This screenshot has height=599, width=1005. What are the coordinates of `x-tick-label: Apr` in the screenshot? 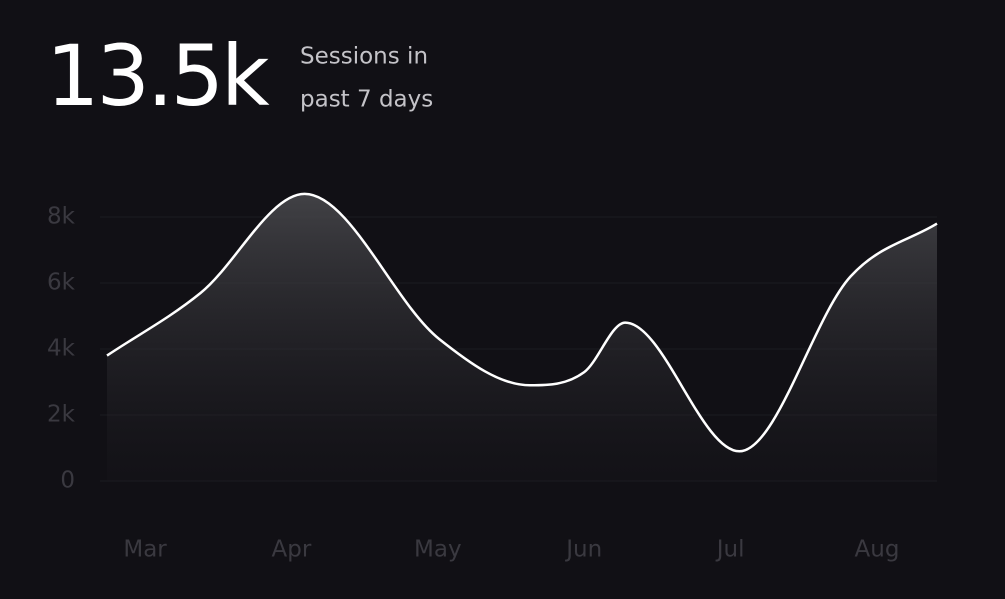 It's located at (292, 550).